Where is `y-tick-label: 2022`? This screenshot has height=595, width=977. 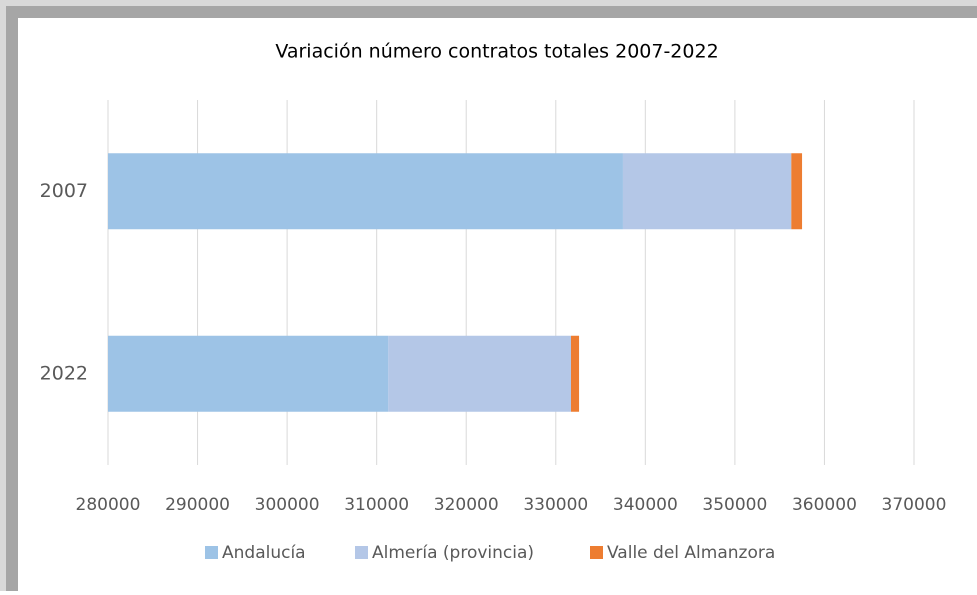
y-tick-label: 2022 is located at coordinates (64, 373).